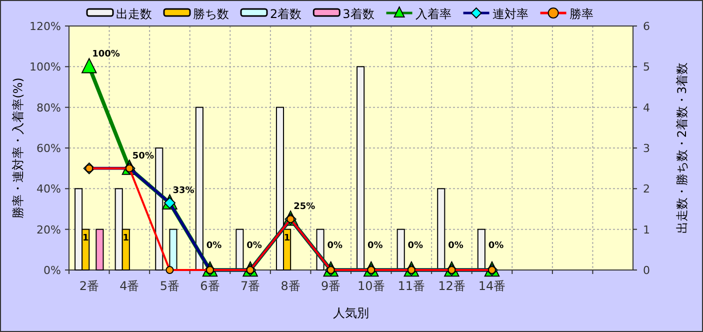  Describe the element at coordinates (646, 270) in the screenshot. I see `y2-tick-label: 0` at that location.